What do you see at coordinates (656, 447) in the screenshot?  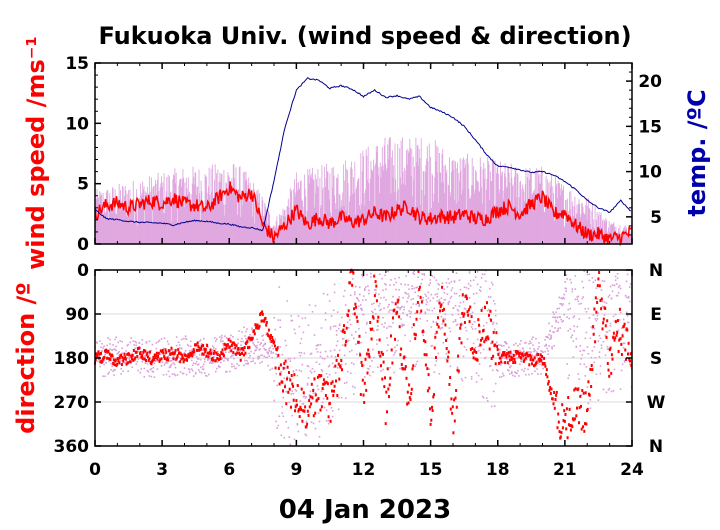 I see `compass-label: N` at bounding box center [656, 447].